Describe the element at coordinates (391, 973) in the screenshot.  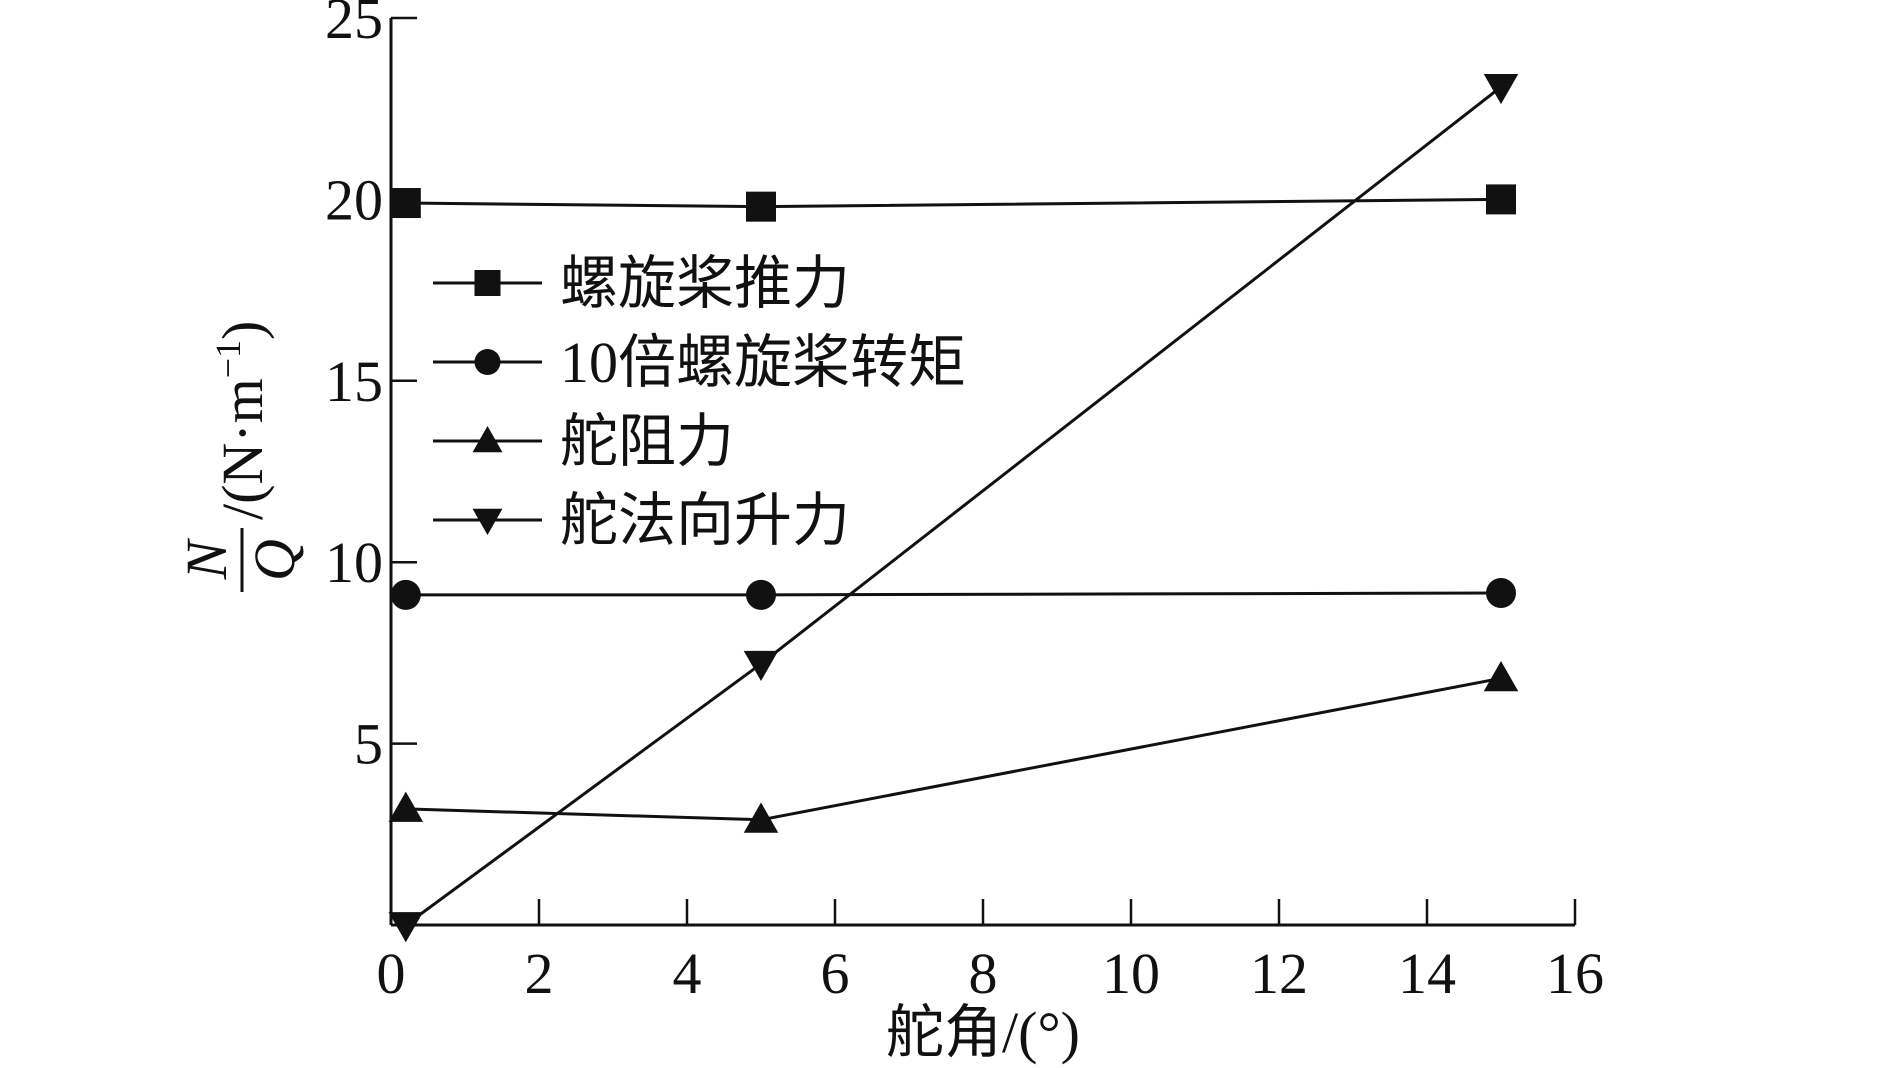
I see `x-tick-label-0: 0` at that location.